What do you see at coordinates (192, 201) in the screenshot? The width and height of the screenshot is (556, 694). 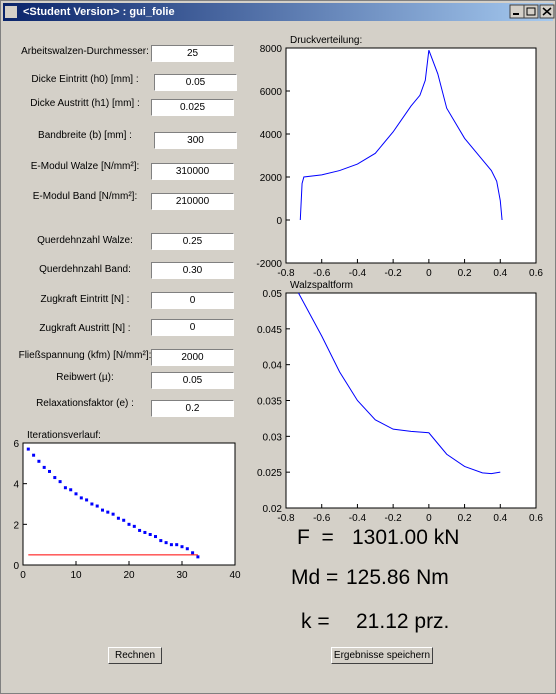 I see `field-input: 210000` at bounding box center [192, 201].